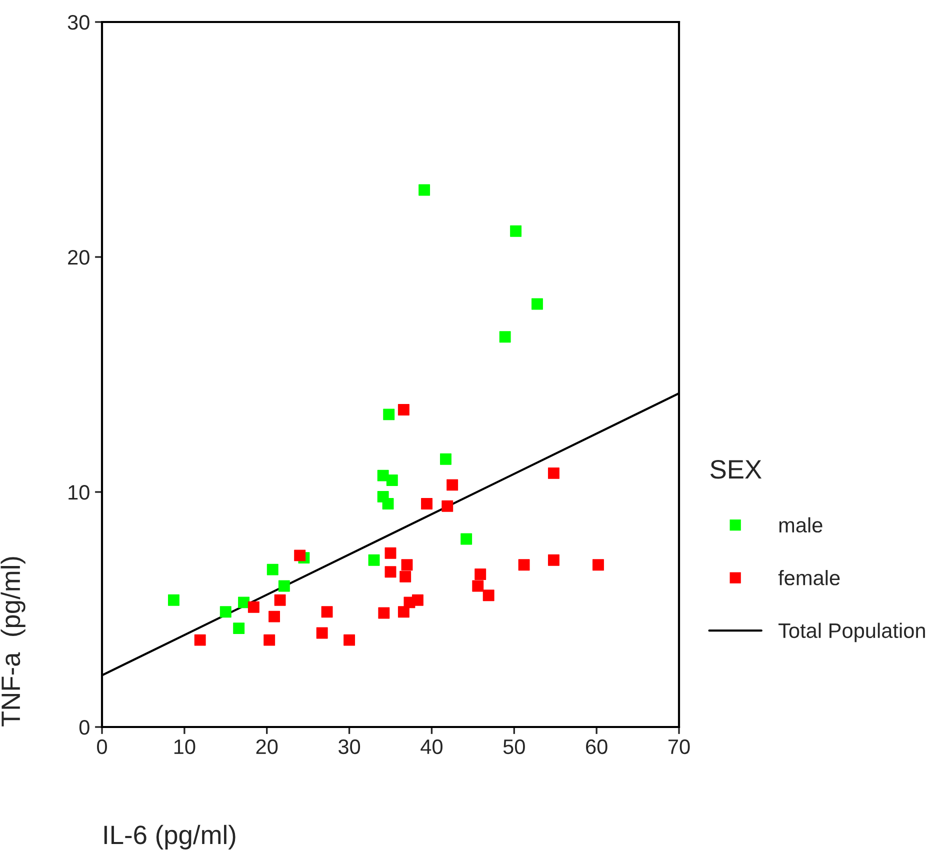  Describe the element at coordinates (267, 746) in the screenshot. I see `x-tick-label: 20` at that location.